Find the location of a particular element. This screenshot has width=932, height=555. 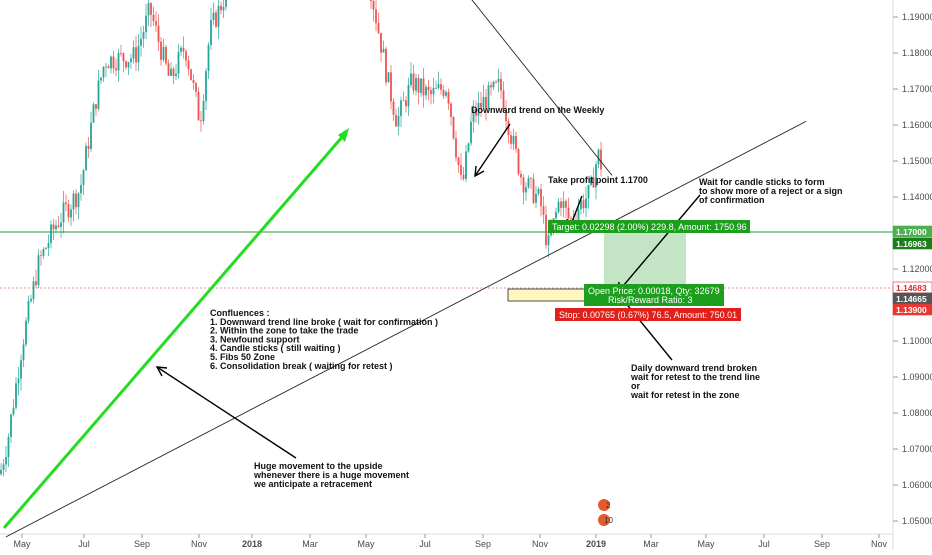

x-tick-label: May is located at coordinates (22, 544).